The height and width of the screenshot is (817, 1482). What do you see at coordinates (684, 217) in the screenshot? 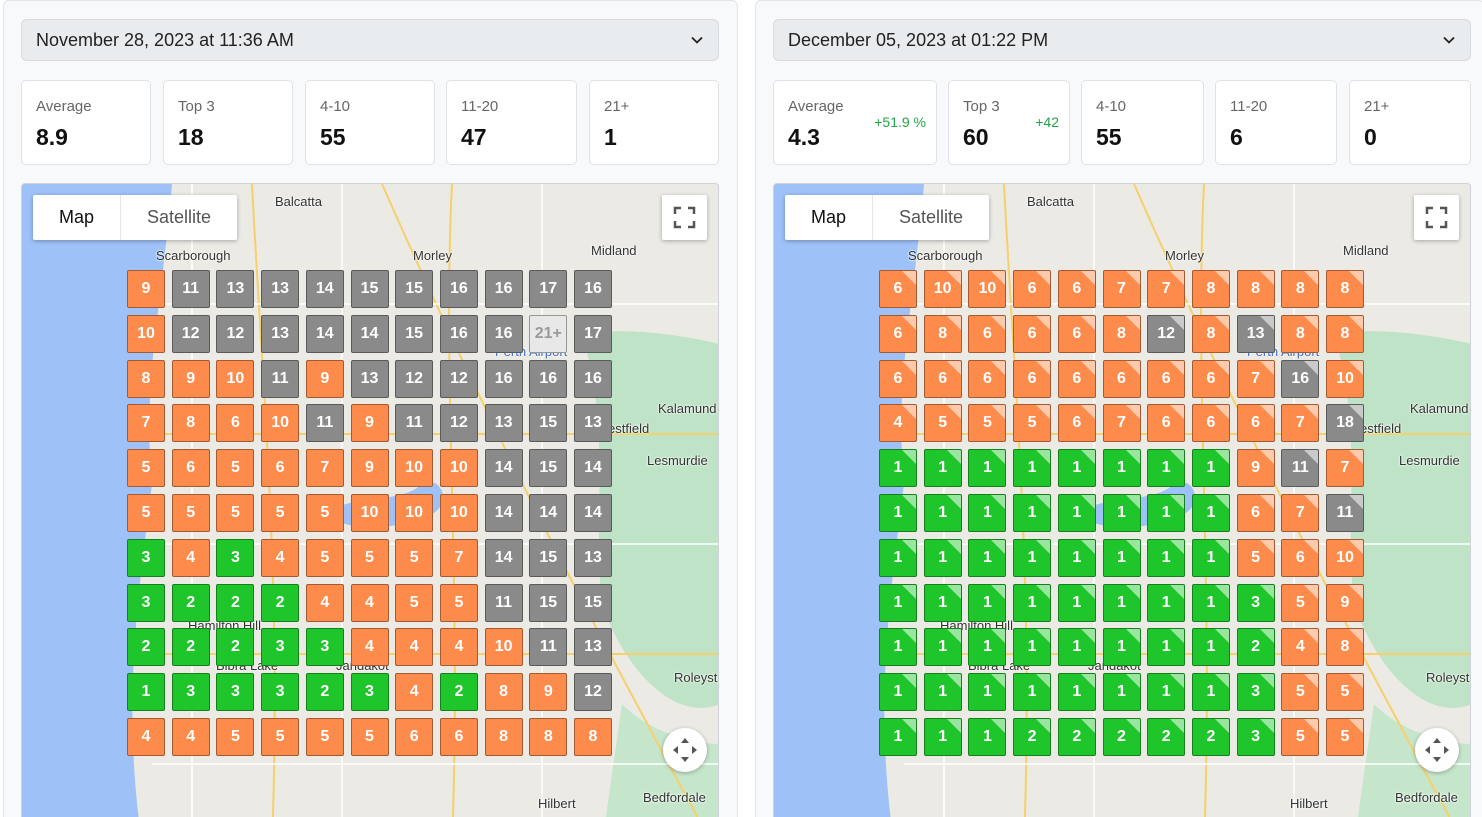
I see `fullscreen-button` at bounding box center [684, 217].